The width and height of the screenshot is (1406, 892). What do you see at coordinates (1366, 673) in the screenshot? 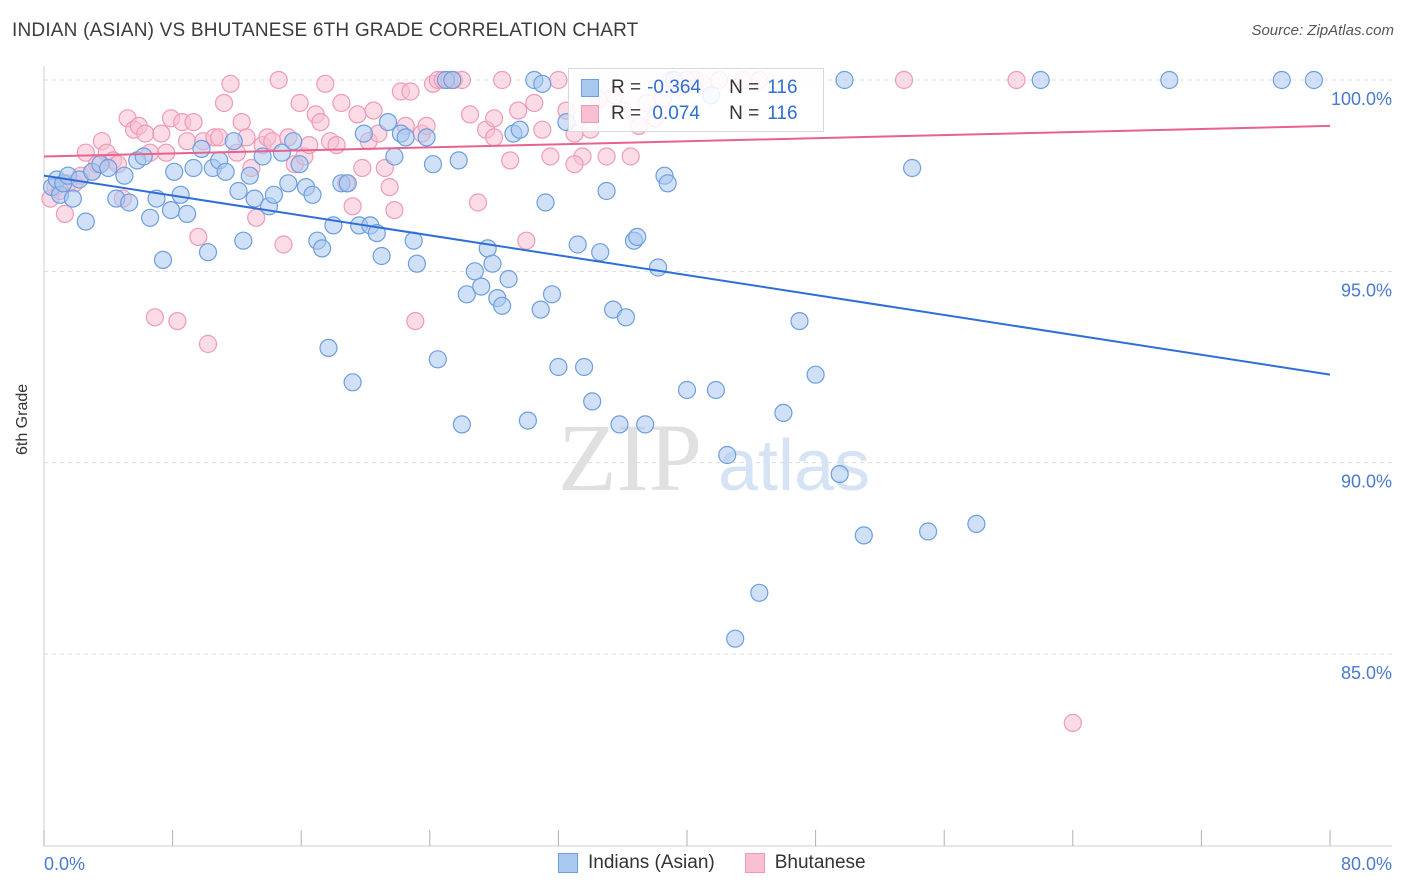
I see `y-tick-label: 85.0%` at bounding box center [1366, 673].